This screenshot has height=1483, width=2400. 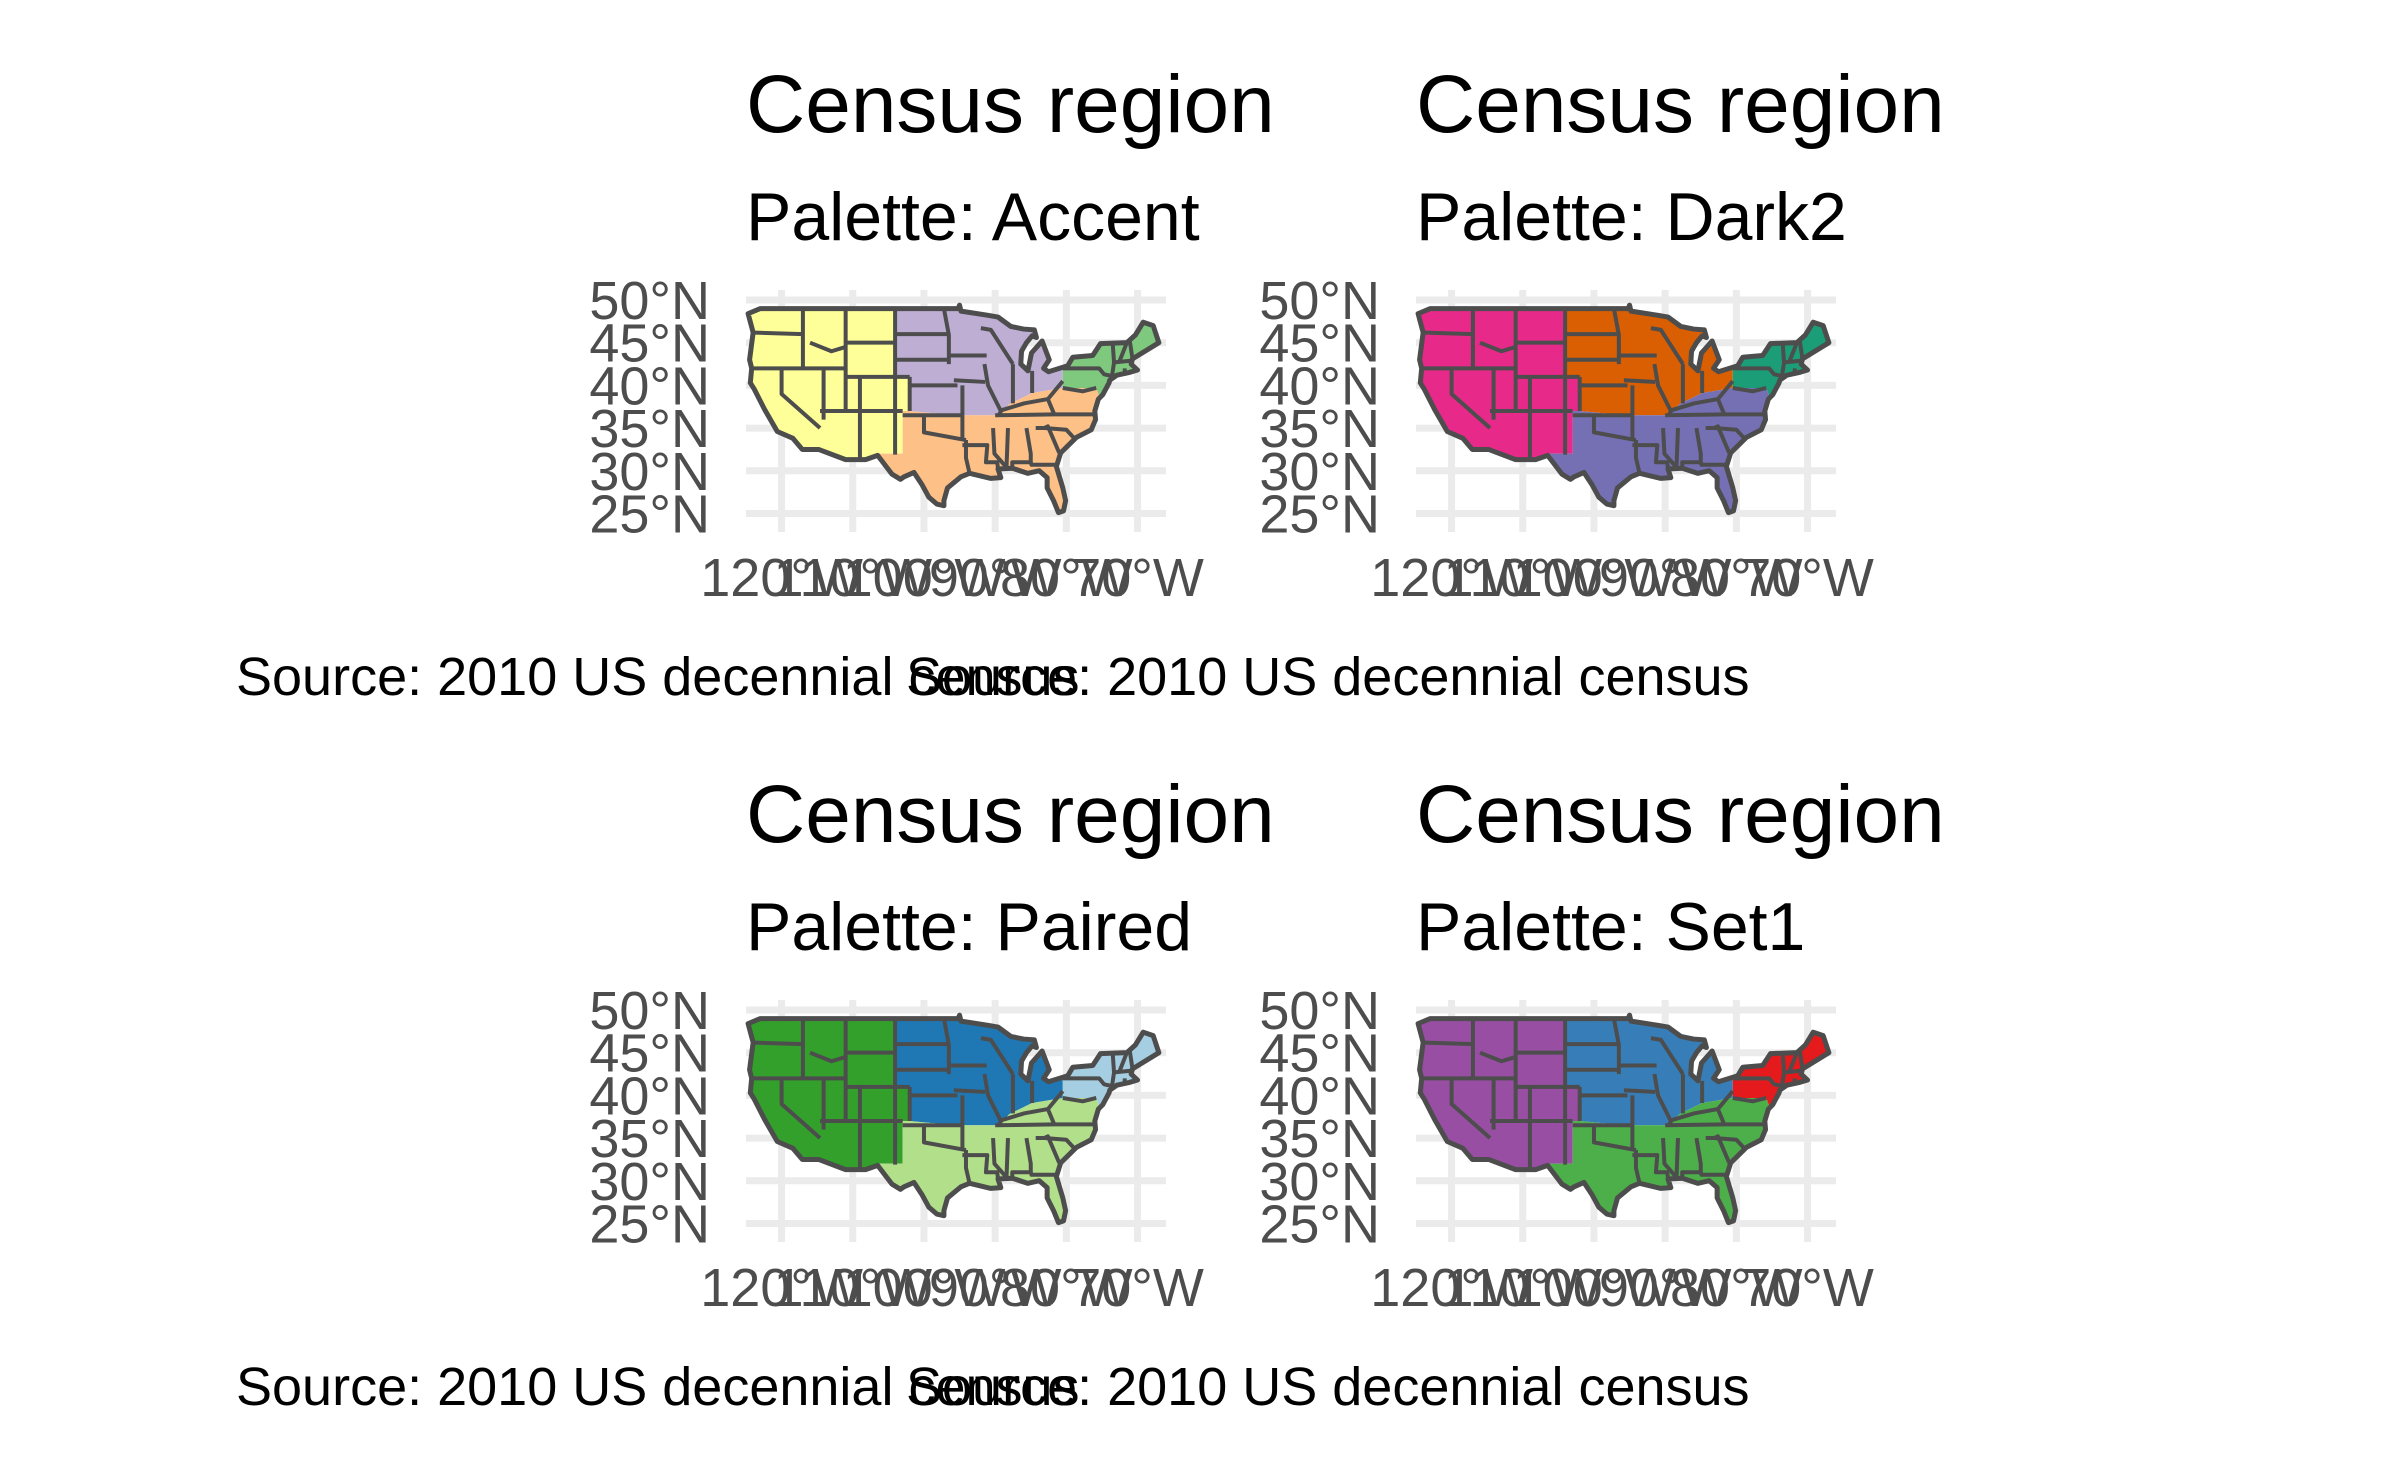 What do you see at coordinates (1610, 927) in the screenshot?
I see `panel-subtitle: Palette: Set1` at bounding box center [1610, 927].